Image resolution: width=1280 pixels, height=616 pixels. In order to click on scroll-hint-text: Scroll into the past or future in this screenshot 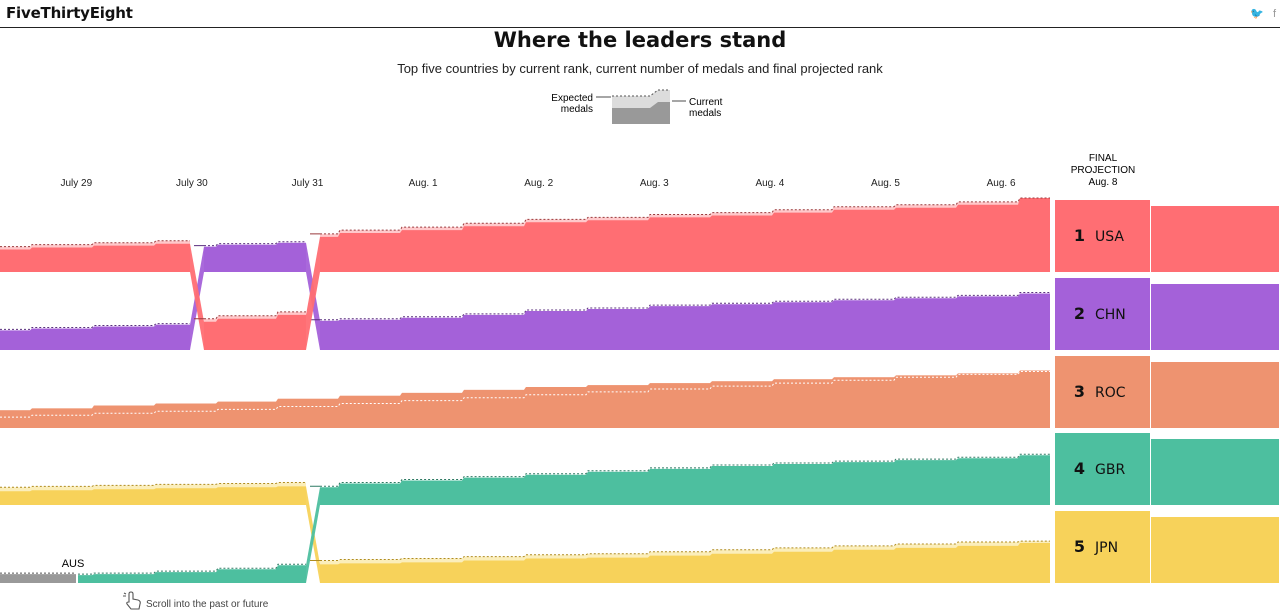, I will do `click(207, 604)`.